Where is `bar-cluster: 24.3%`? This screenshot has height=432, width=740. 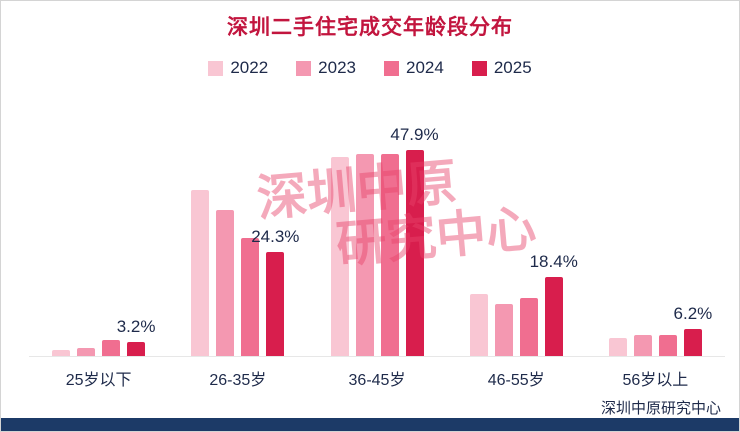
bar-cluster: 24.3% is located at coordinates (237, 253).